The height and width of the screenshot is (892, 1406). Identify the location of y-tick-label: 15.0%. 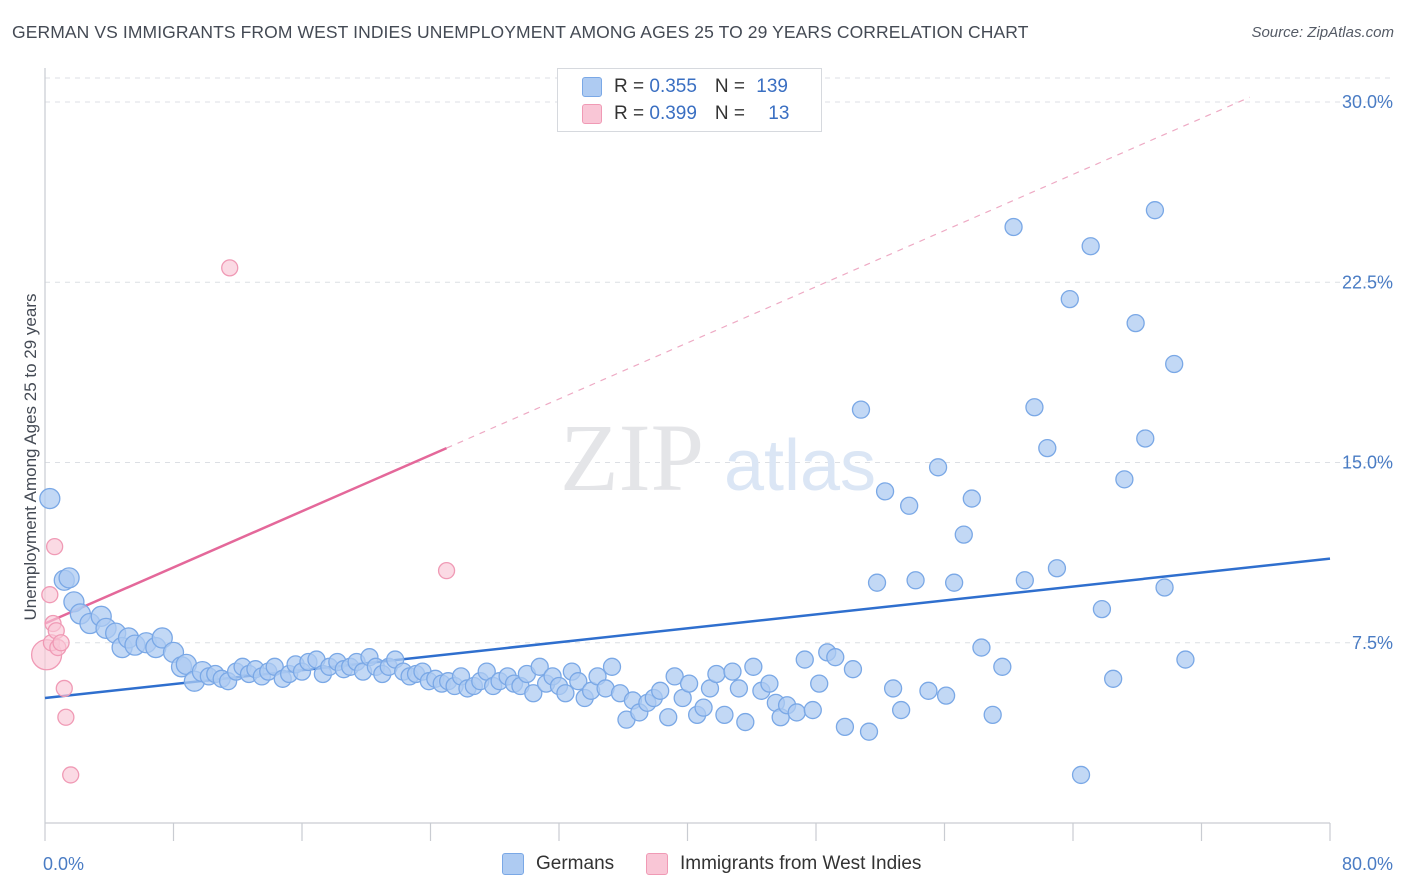
(1367, 463).